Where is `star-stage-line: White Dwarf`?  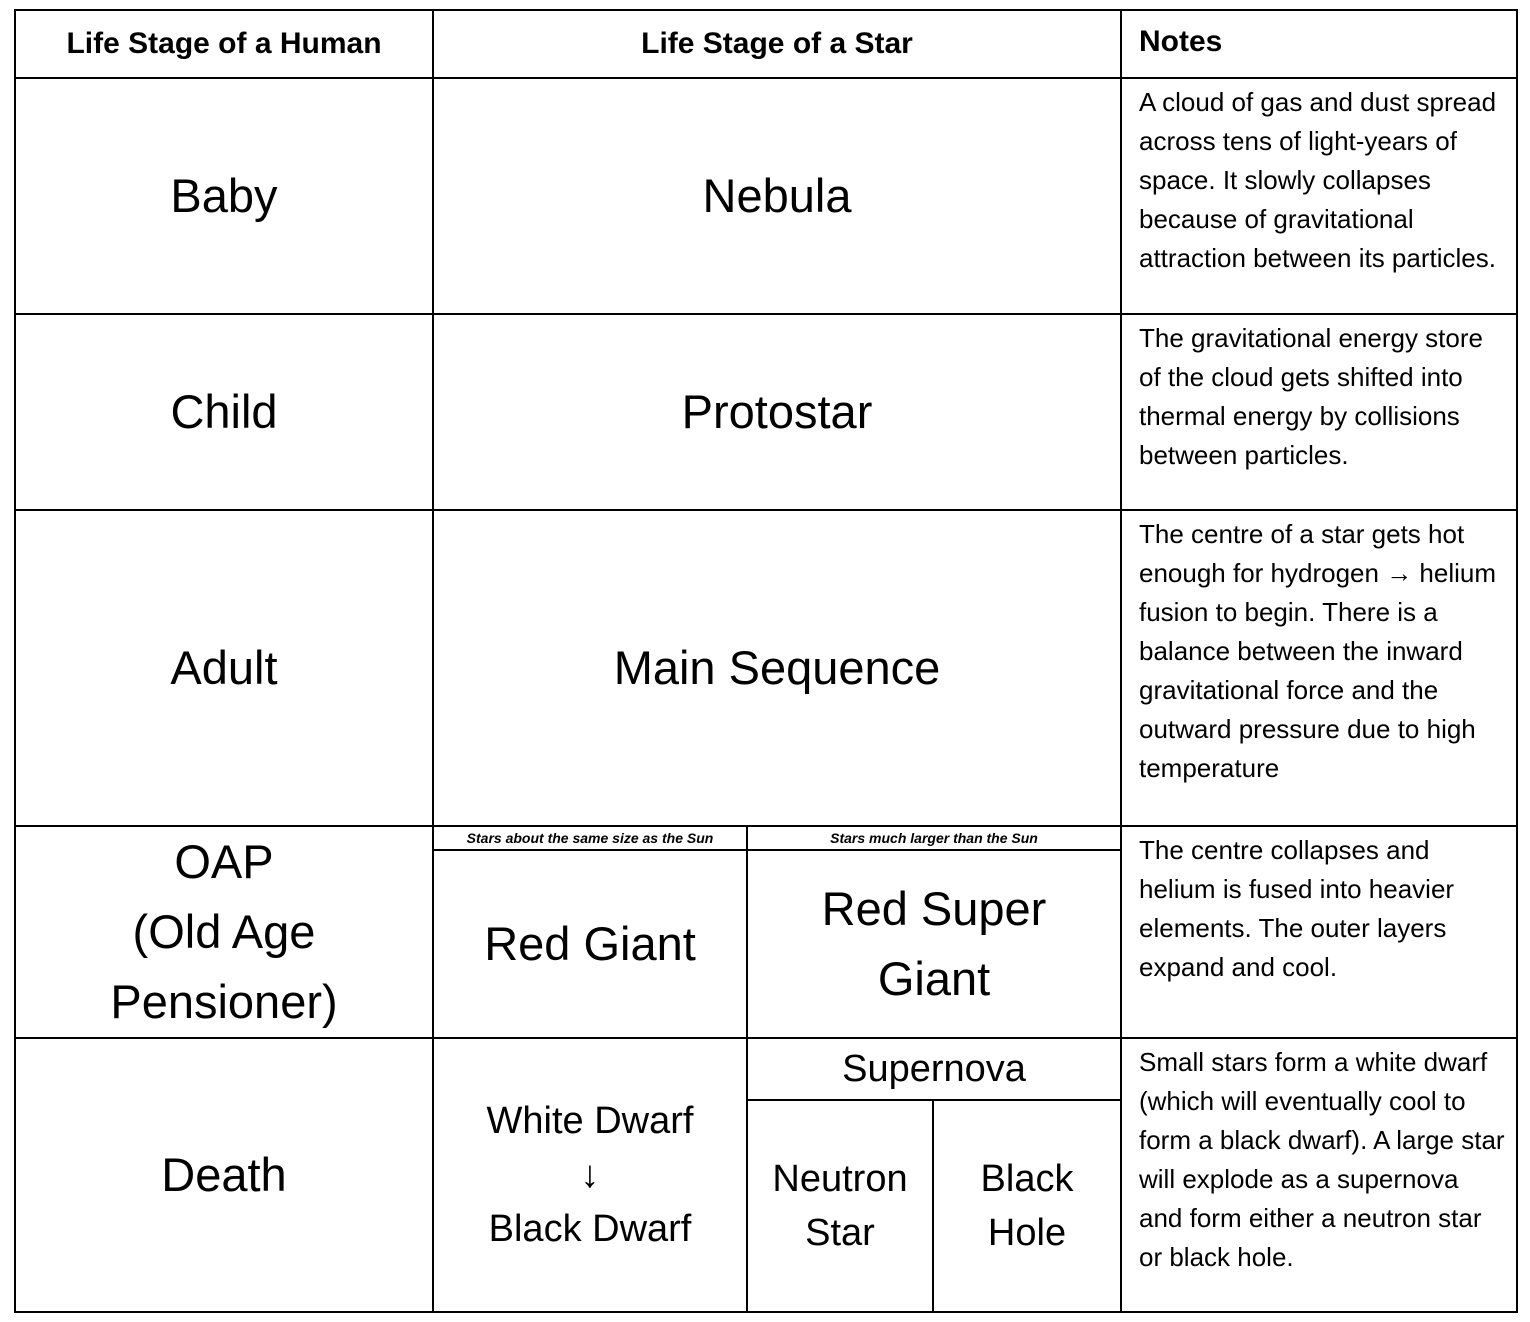
star-stage-line: White Dwarf is located at coordinates (590, 1121).